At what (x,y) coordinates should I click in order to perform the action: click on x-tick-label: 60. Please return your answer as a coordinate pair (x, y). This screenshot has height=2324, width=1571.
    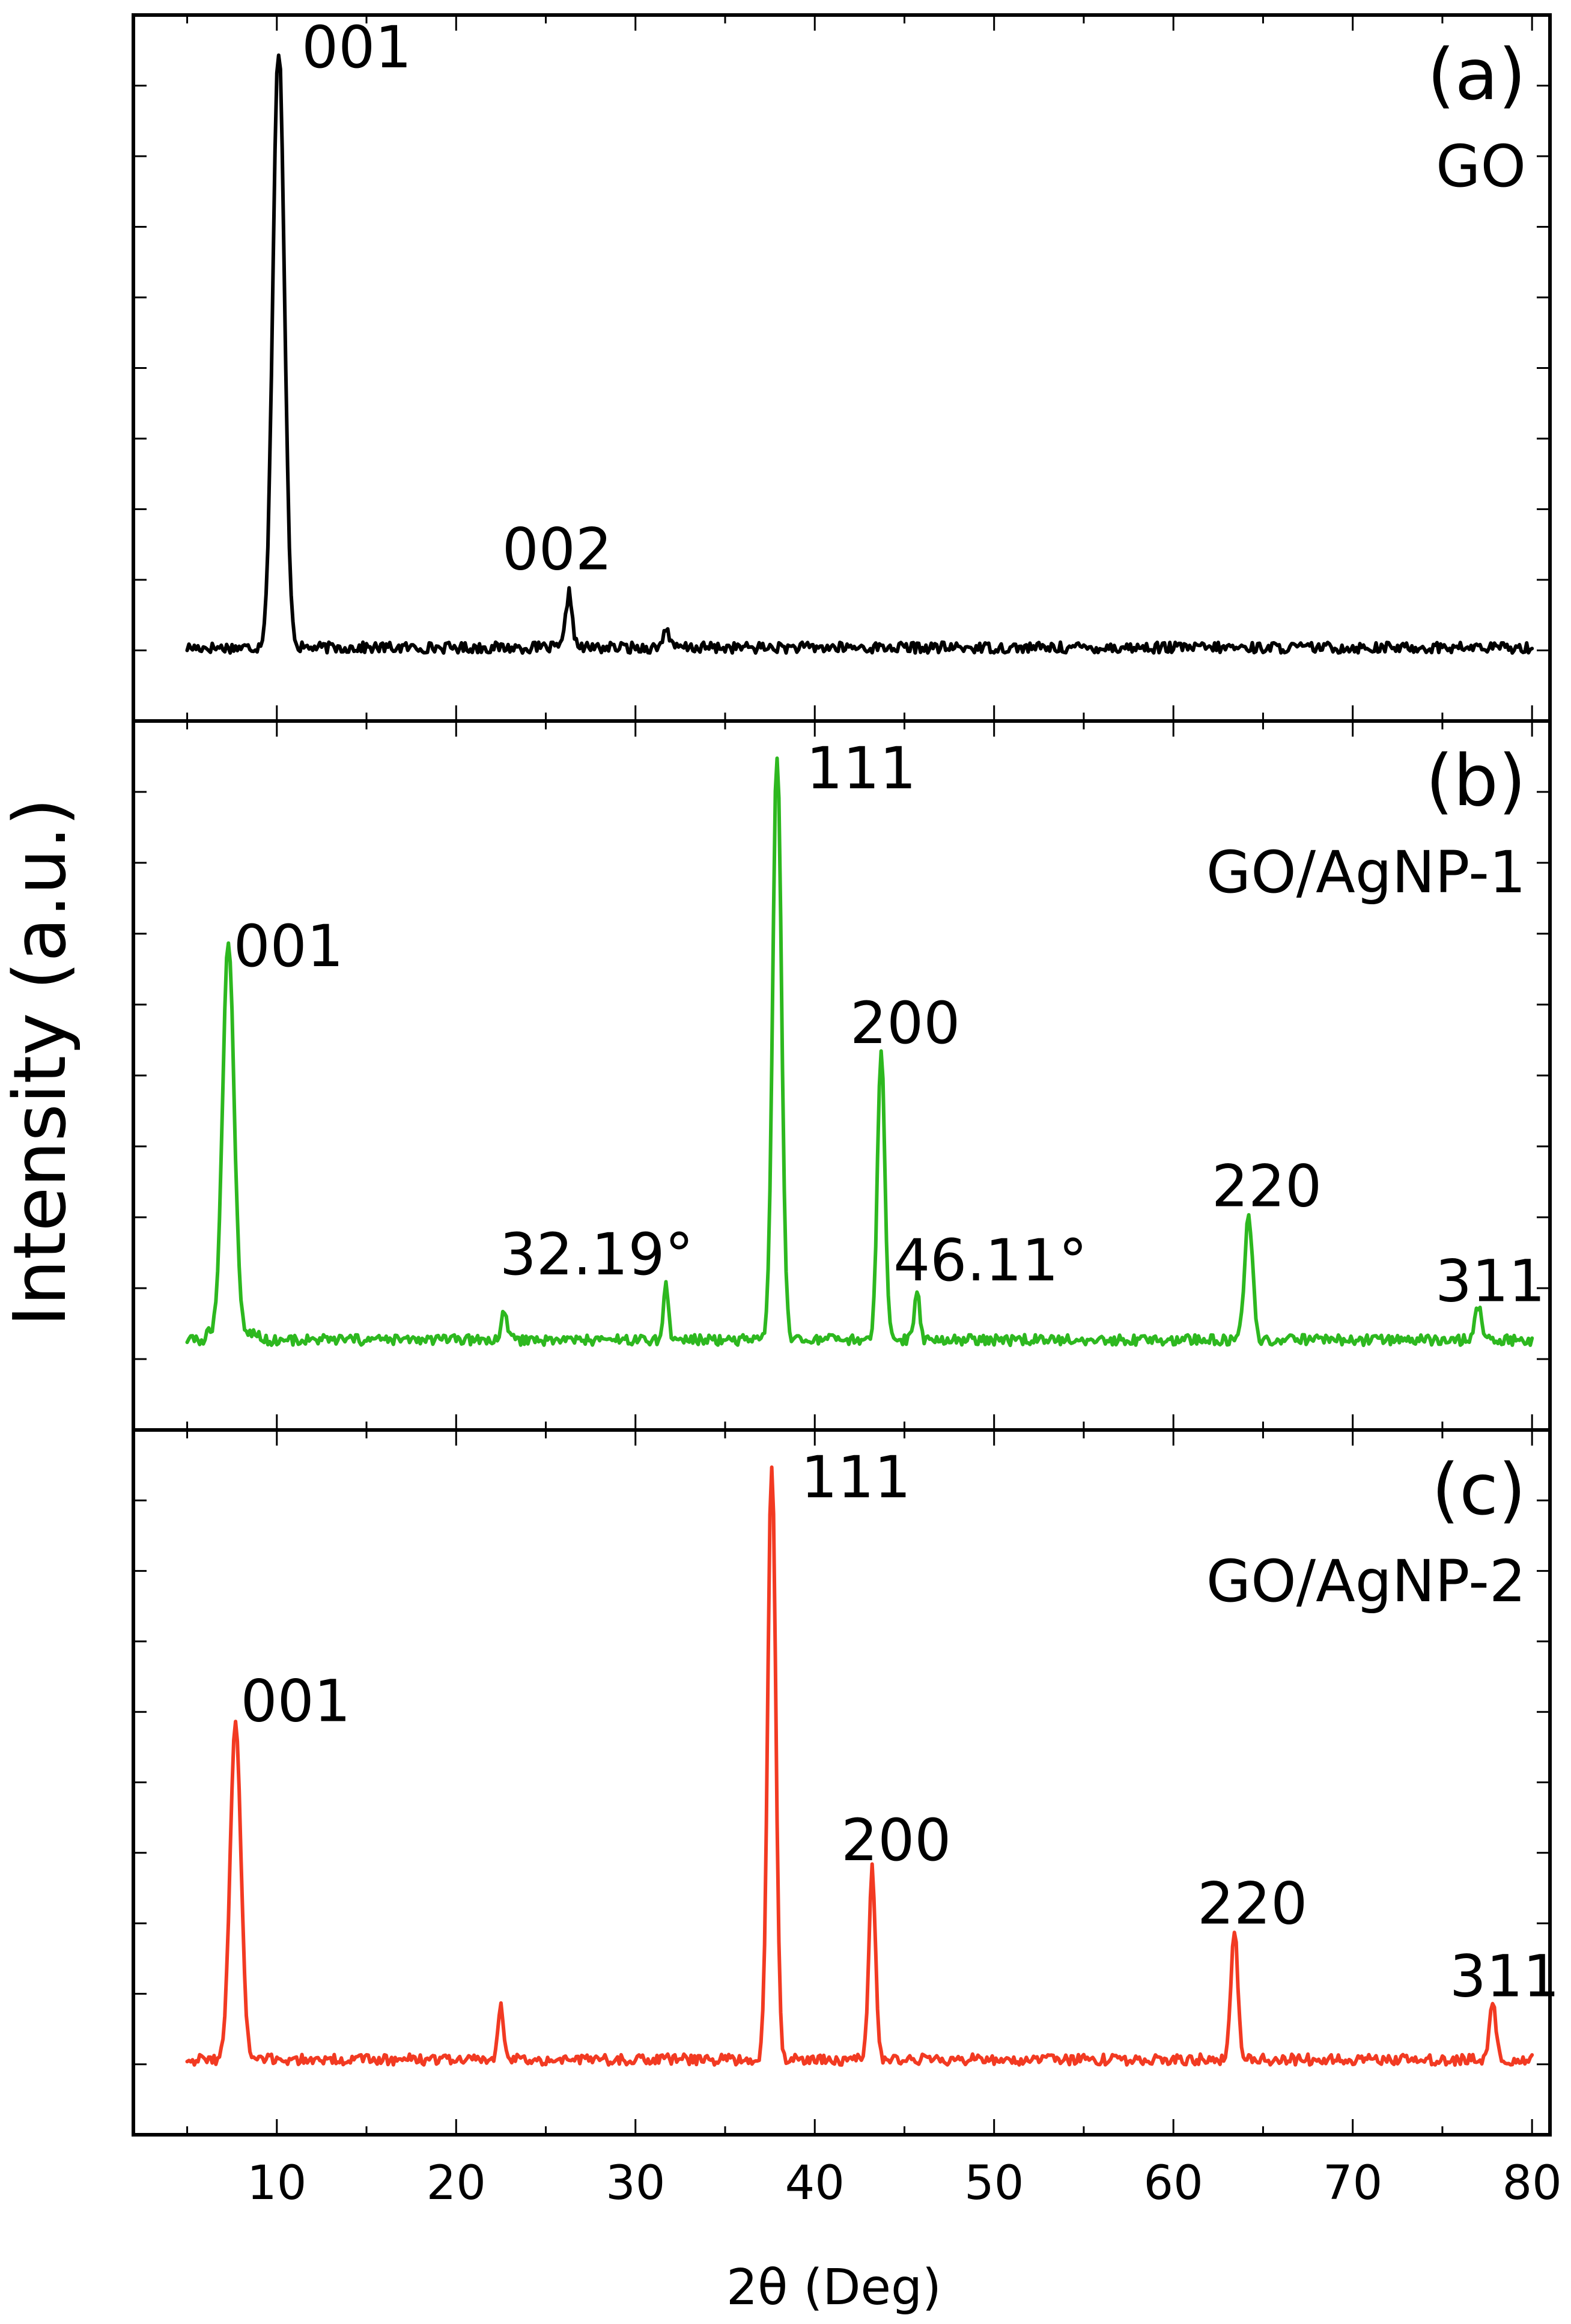
    Looking at the image, I should click on (1174, 2183).